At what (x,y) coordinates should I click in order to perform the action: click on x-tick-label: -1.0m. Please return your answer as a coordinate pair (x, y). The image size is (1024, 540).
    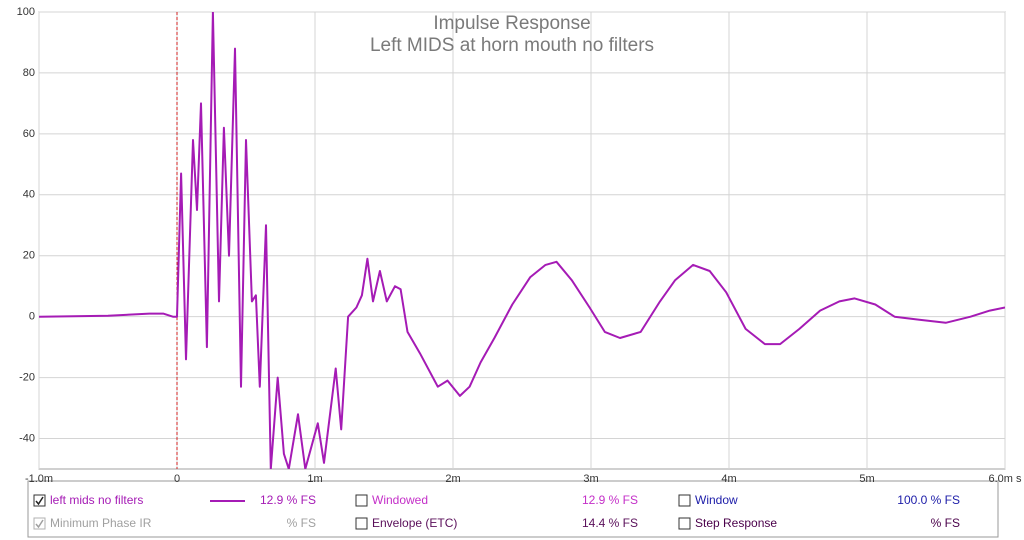
    Looking at the image, I should click on (39, 479).